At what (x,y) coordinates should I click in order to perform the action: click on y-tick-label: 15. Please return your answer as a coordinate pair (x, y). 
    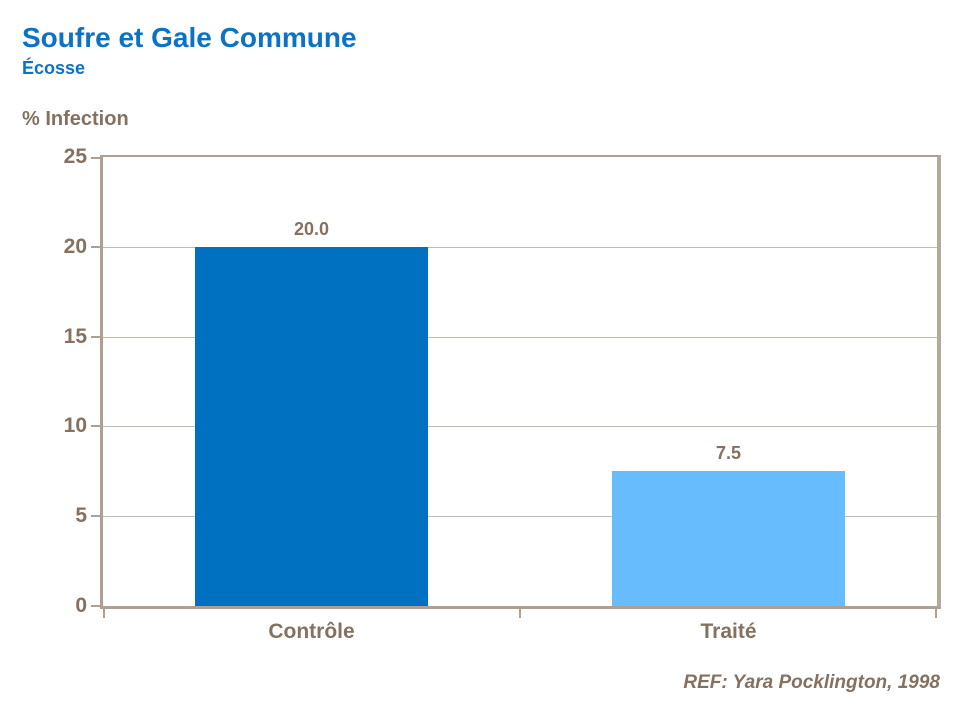
    Looking at the image, I should click on (75, 336).